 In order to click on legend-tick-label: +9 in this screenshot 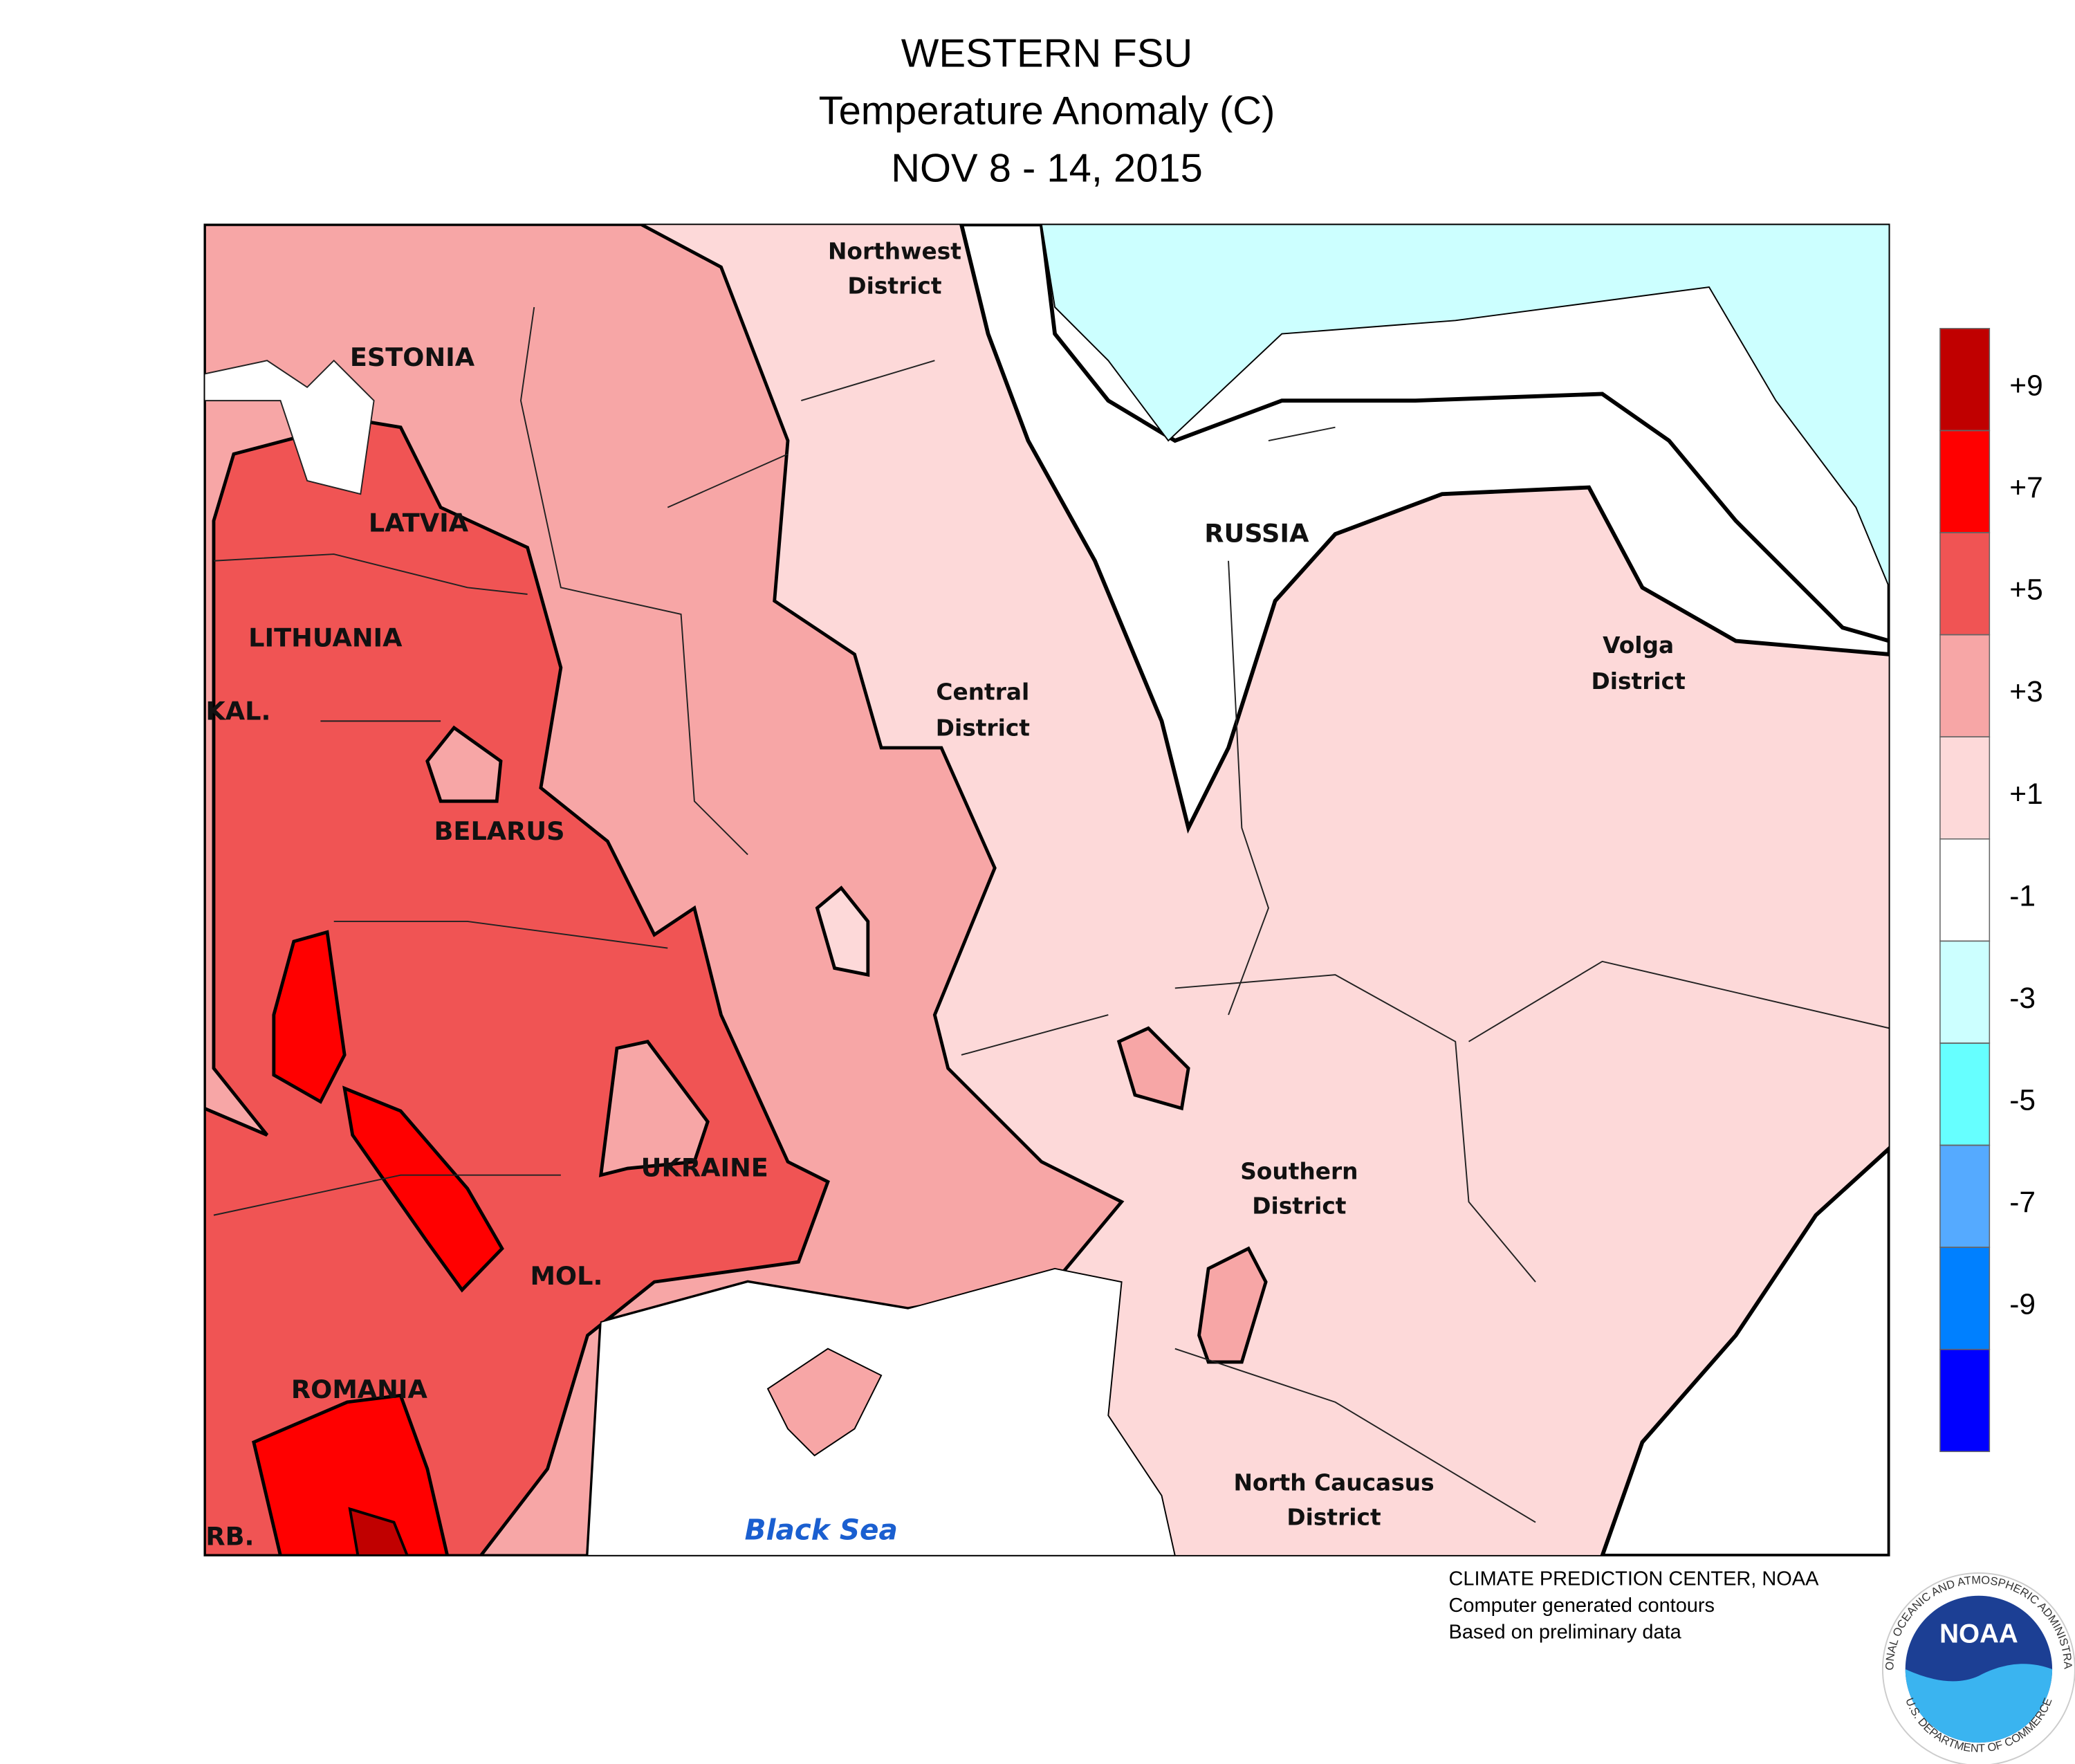, I will do `click(2025, 385)`.